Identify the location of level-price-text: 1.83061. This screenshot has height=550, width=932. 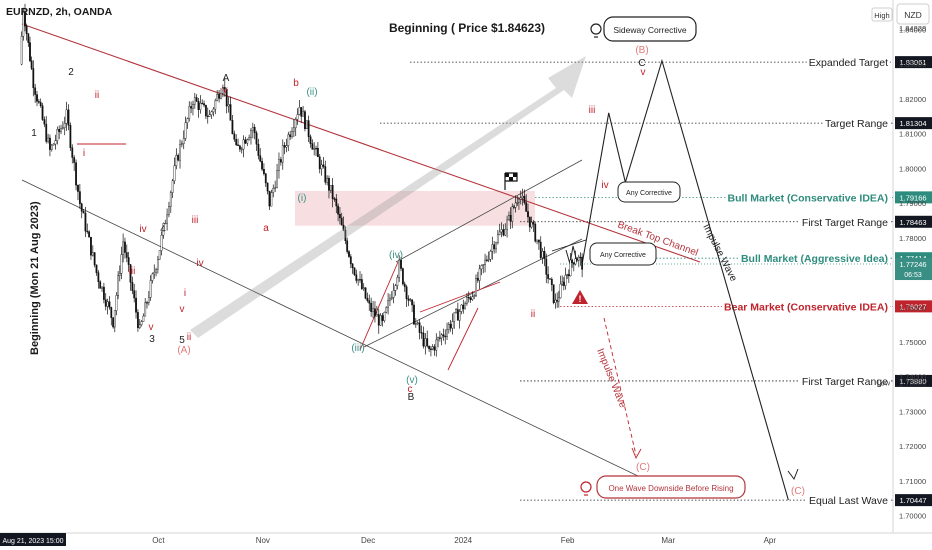
(912, 62).